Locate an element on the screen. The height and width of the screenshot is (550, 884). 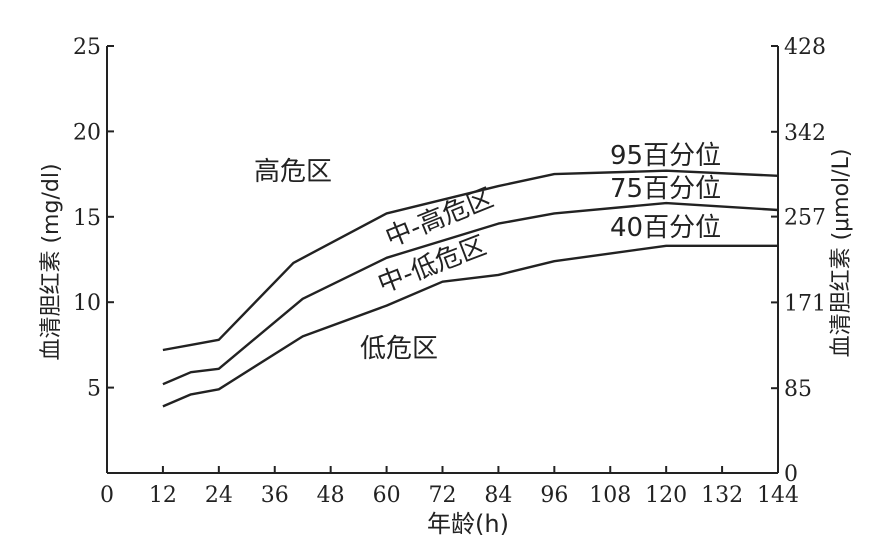
zone-label-high: 高危区 is located at coordinates (293, 172).